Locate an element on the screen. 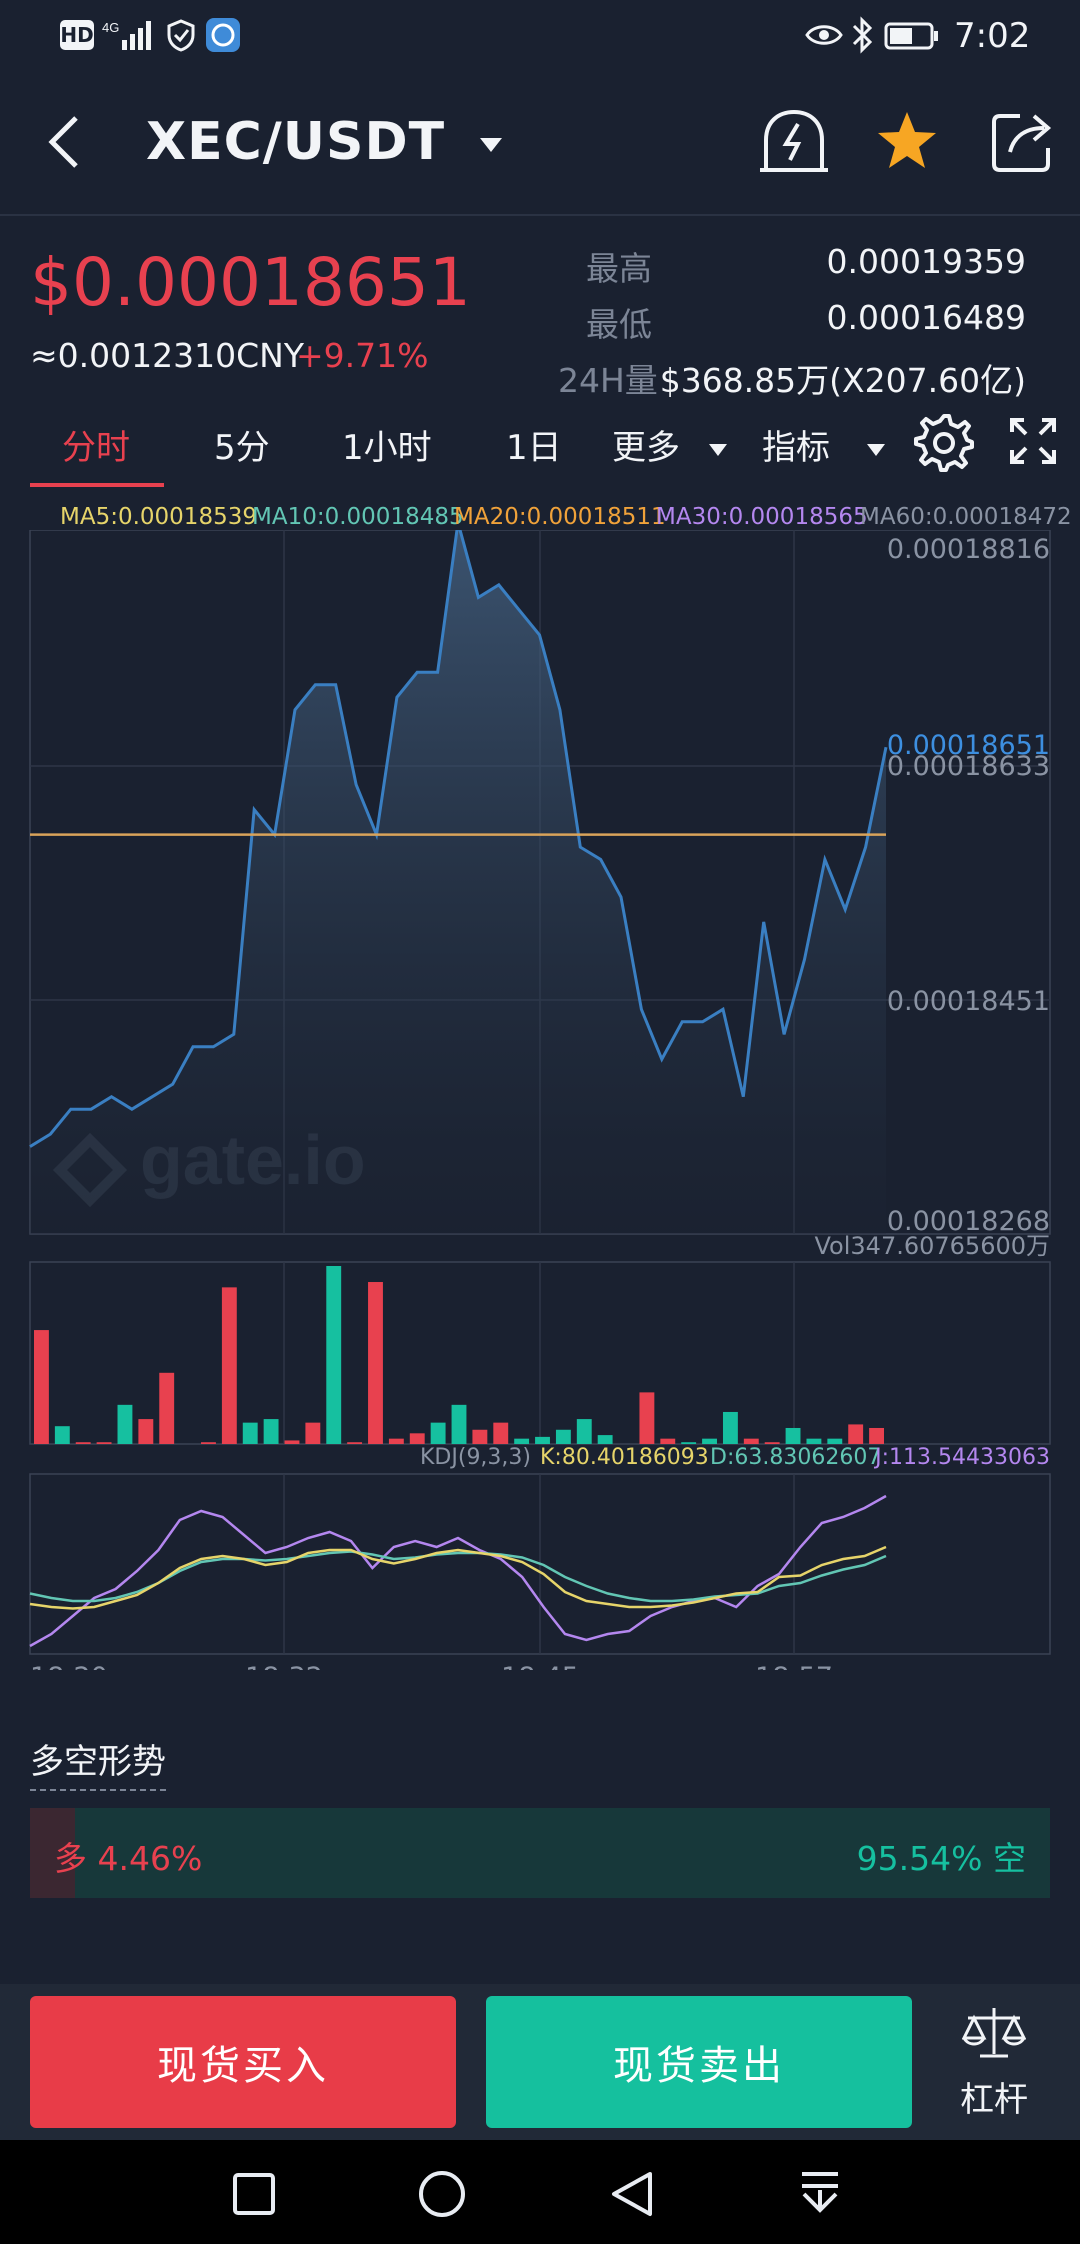 The width and height of the screenshot is (1080, 2244). volume-value: $368.85万(X207.60亿) is located at coordinates (842, 380).